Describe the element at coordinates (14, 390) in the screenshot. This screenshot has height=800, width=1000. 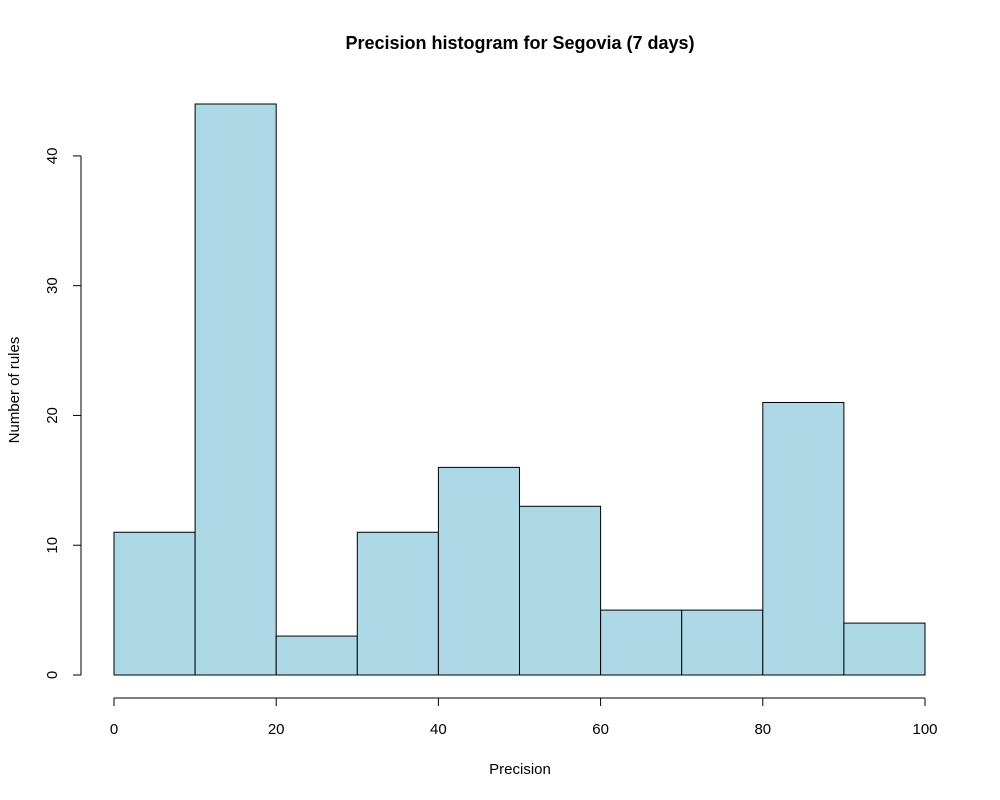
I see `y-axis-label: Number of rules` at that location.